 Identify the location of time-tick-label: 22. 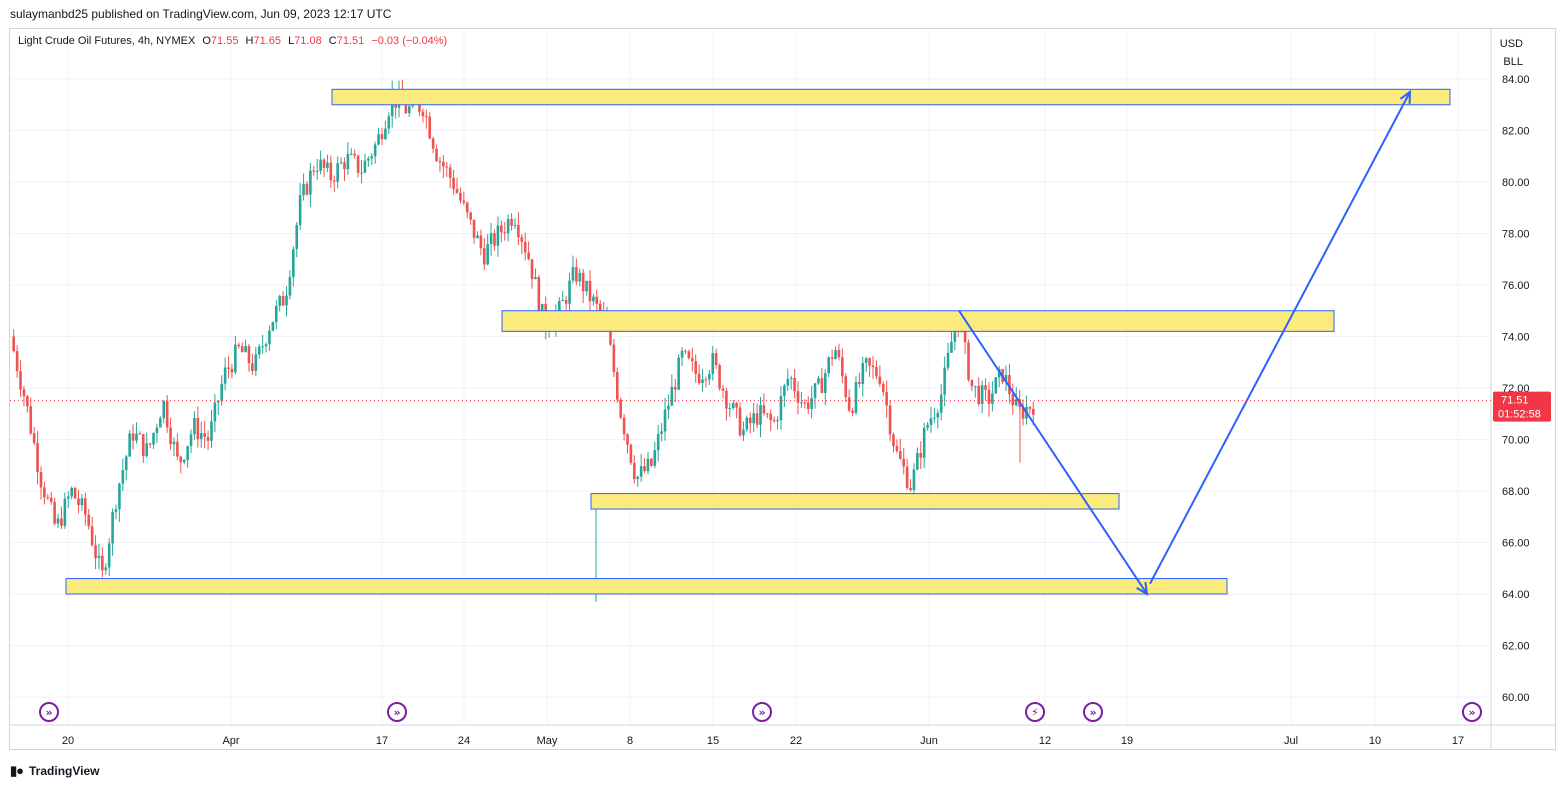
(796, 741).